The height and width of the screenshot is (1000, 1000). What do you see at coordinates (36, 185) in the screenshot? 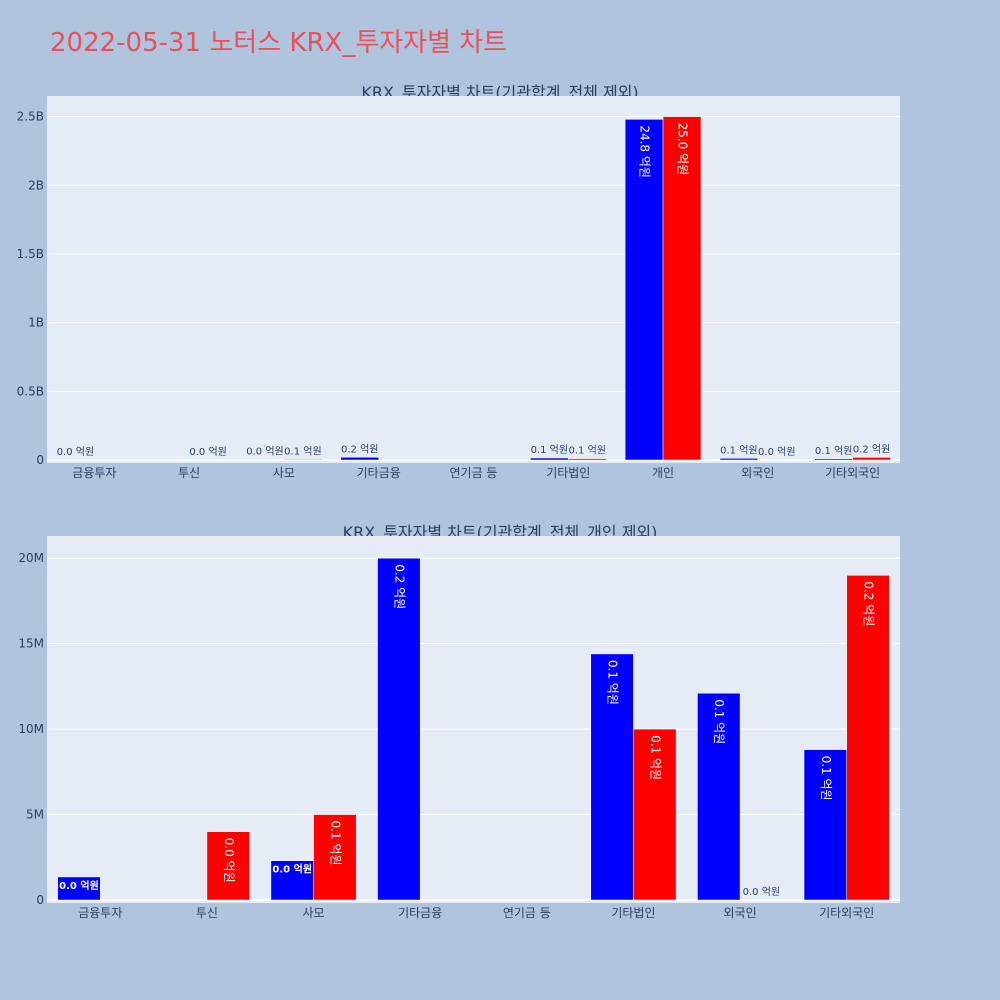
I see `chart1-ytick-label: 2B` at bounding box center [36, 185].